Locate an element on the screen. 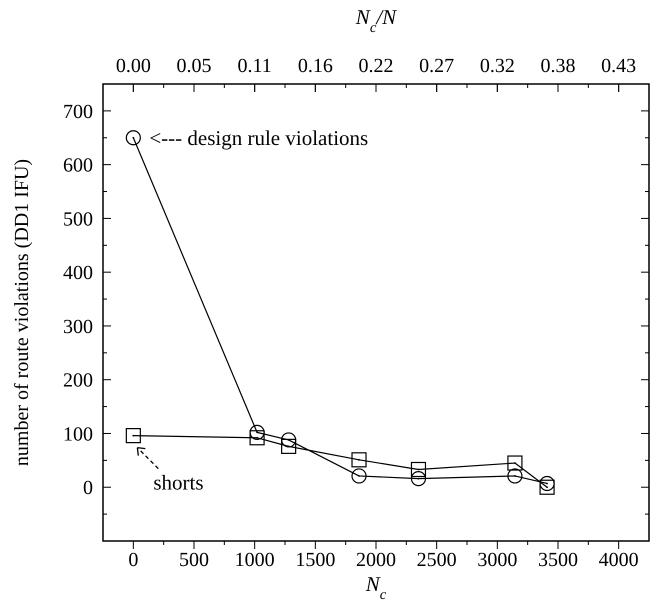 The width and height of the screenshot is (656, 605). x-tick-label: 0 is located at coordinates (133, 560).